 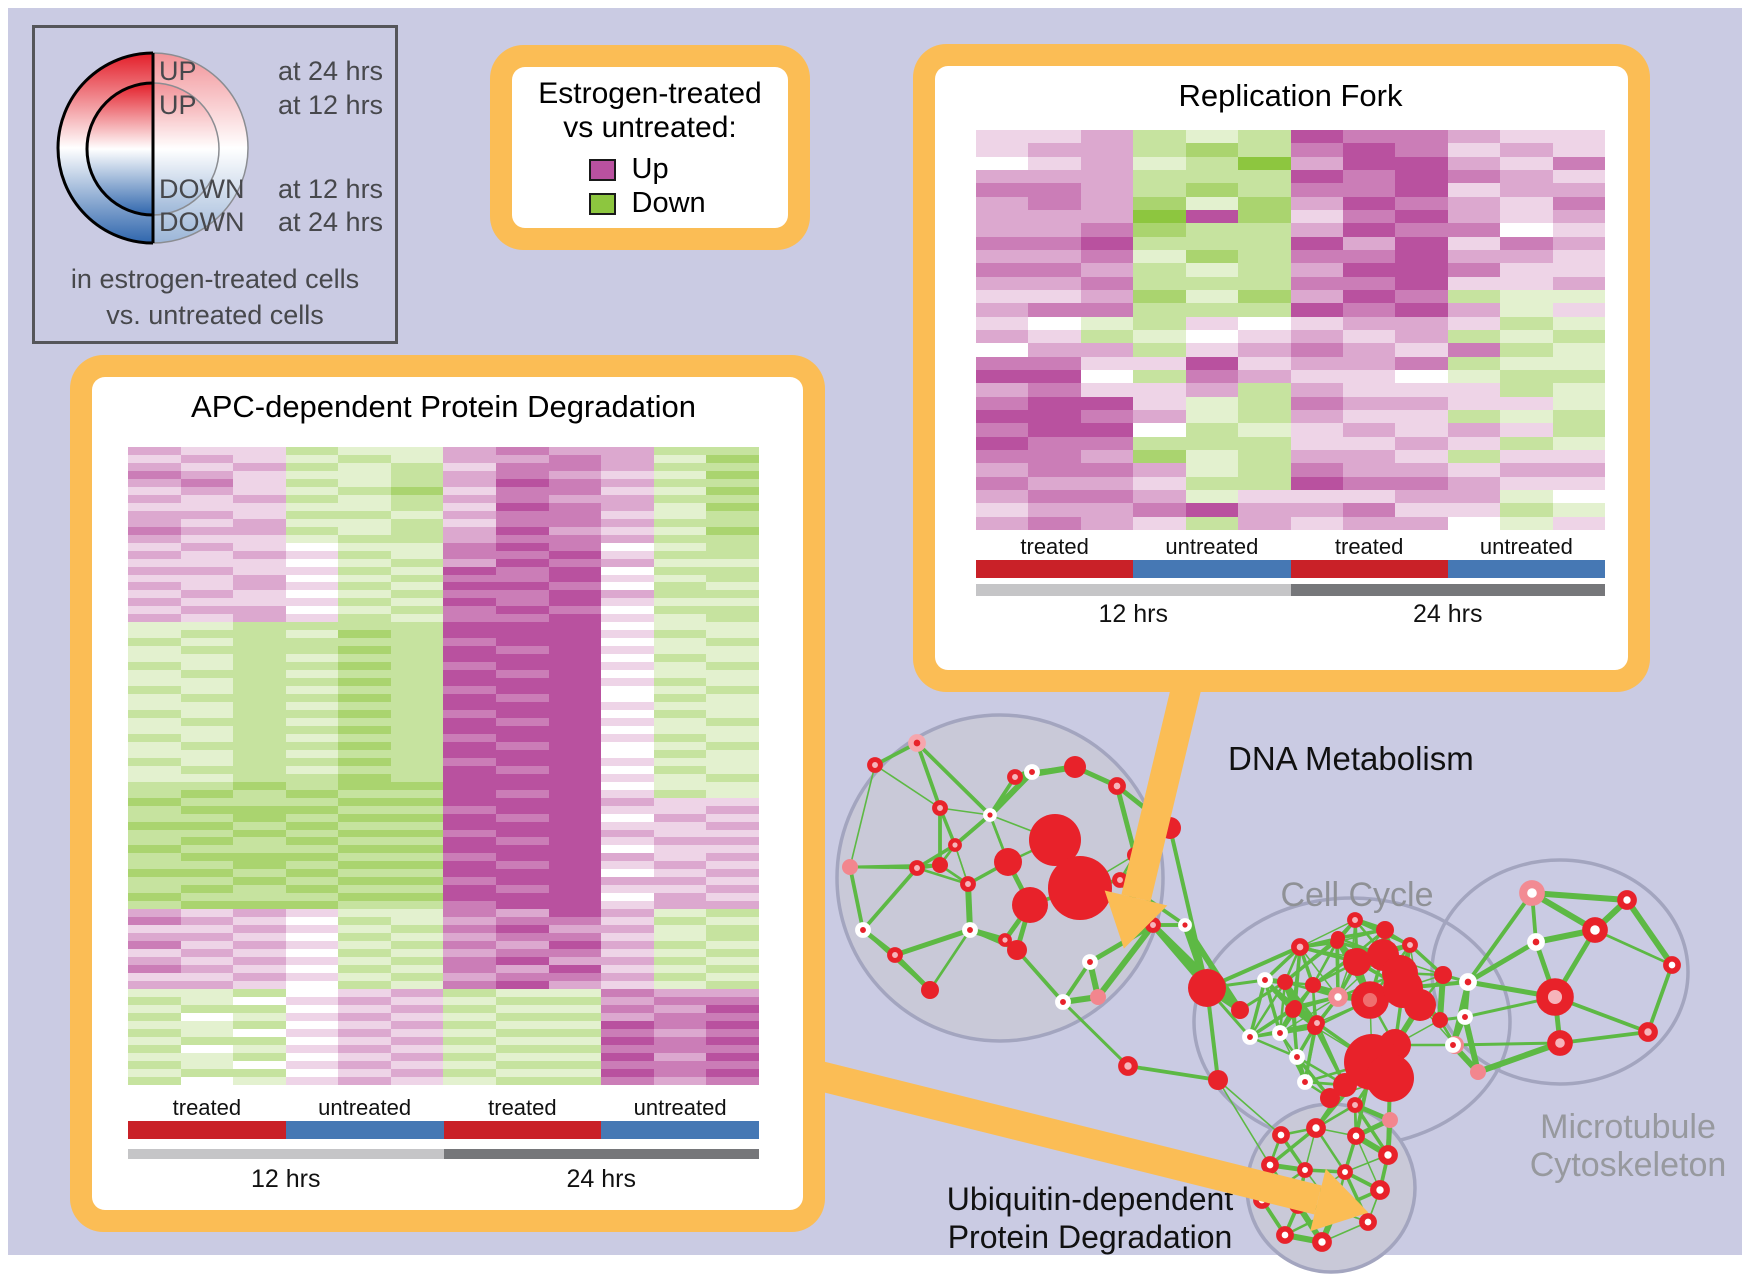 I want to click on callout-arrow-shaft, so click(x=1163, y=785).